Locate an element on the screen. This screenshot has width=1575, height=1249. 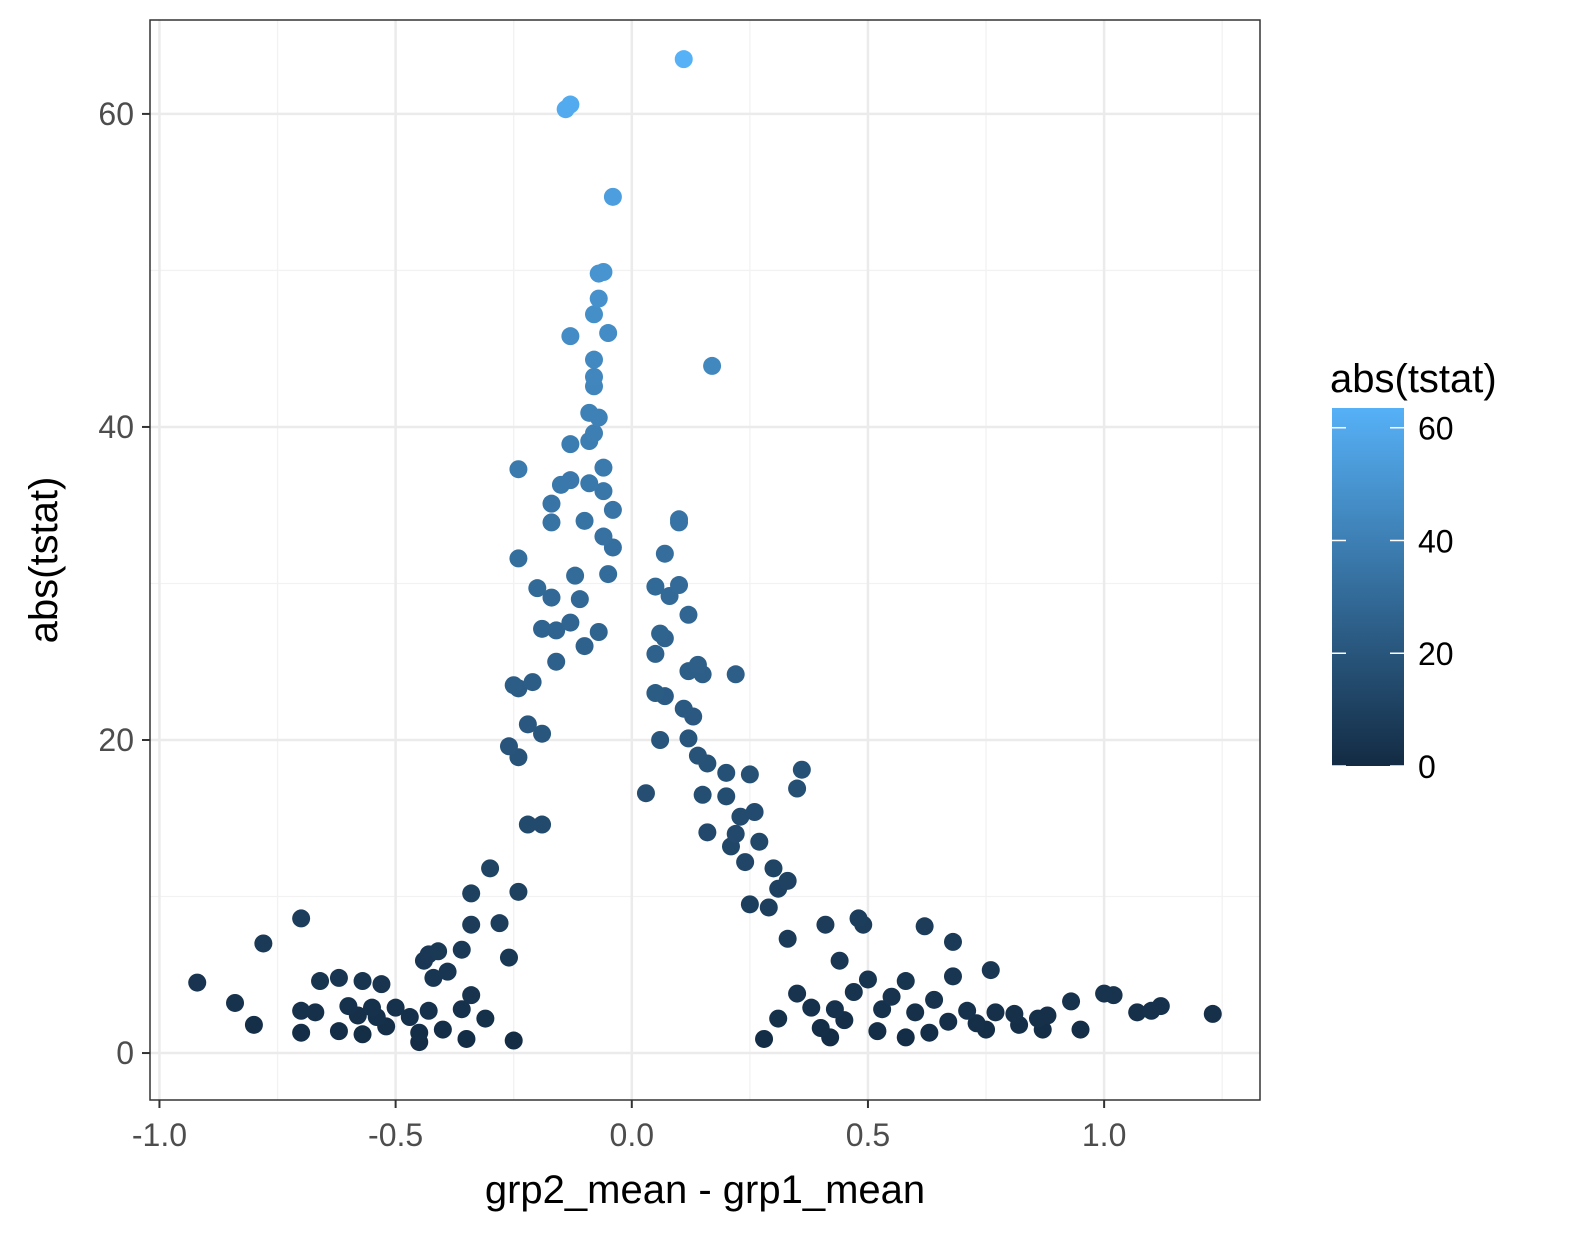
colorbar-ticks: 0 20 40 60 is located at coordinates (1393, 598).